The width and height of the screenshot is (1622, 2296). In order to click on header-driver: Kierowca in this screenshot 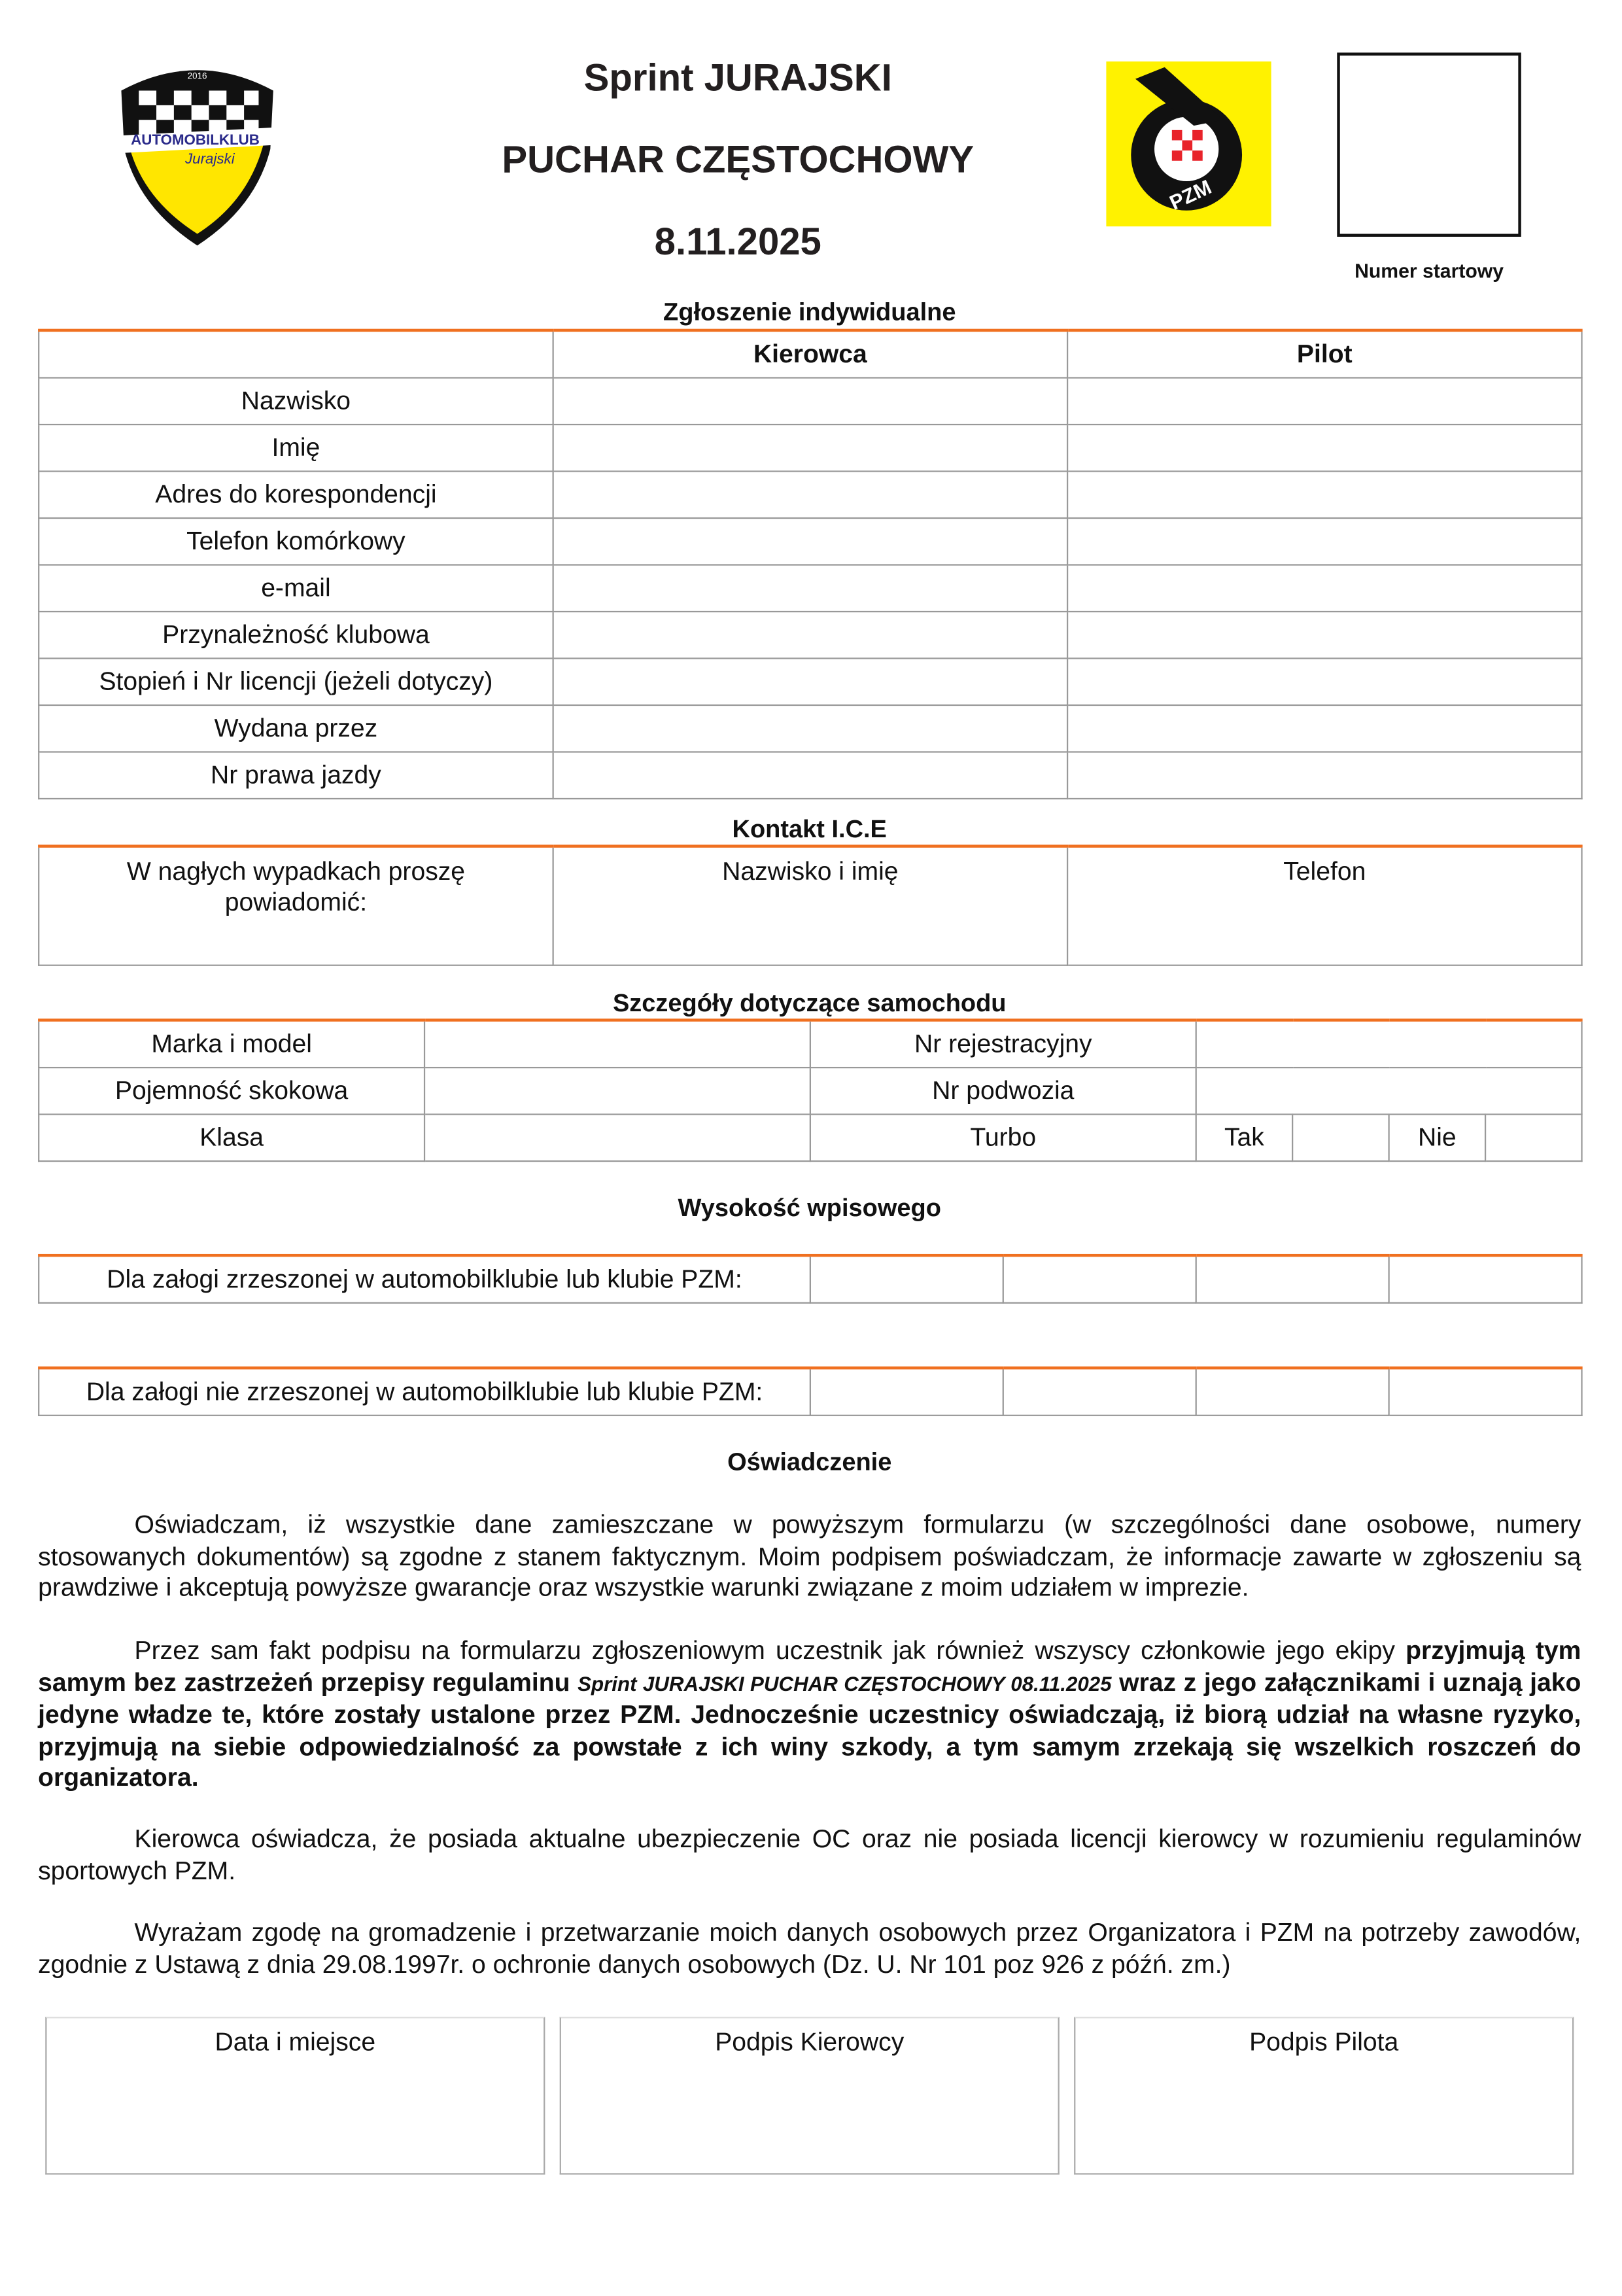, I will do `click(810, 353)`.